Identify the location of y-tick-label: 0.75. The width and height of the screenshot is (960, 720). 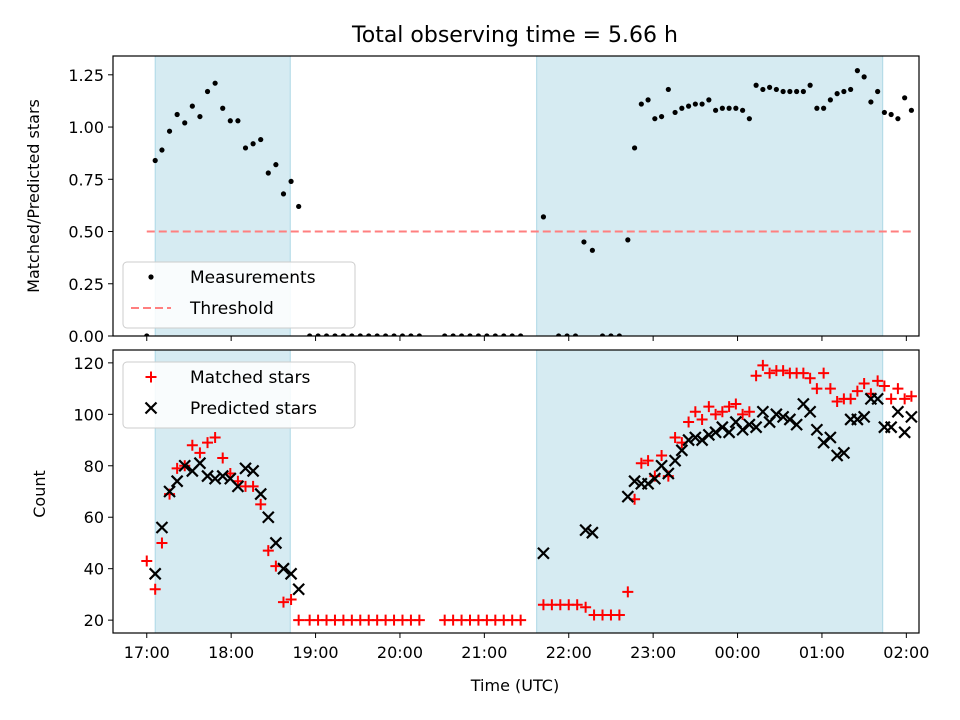
(86, 179).